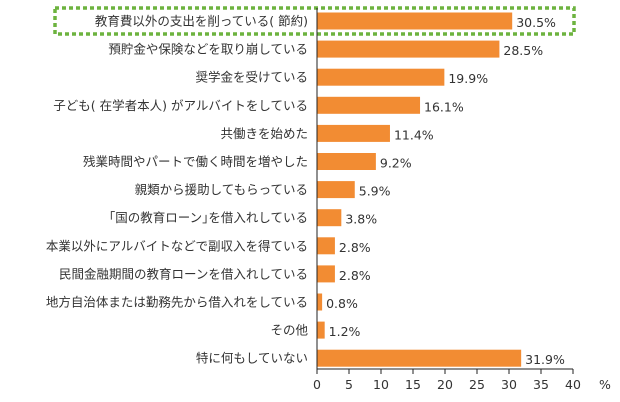 Image resolution: width=620 pixels, height=402 pixels. Describe the element at coordinates (264, 133) in the screenshot. I see `category-label: 共働きを始めた` at that location.